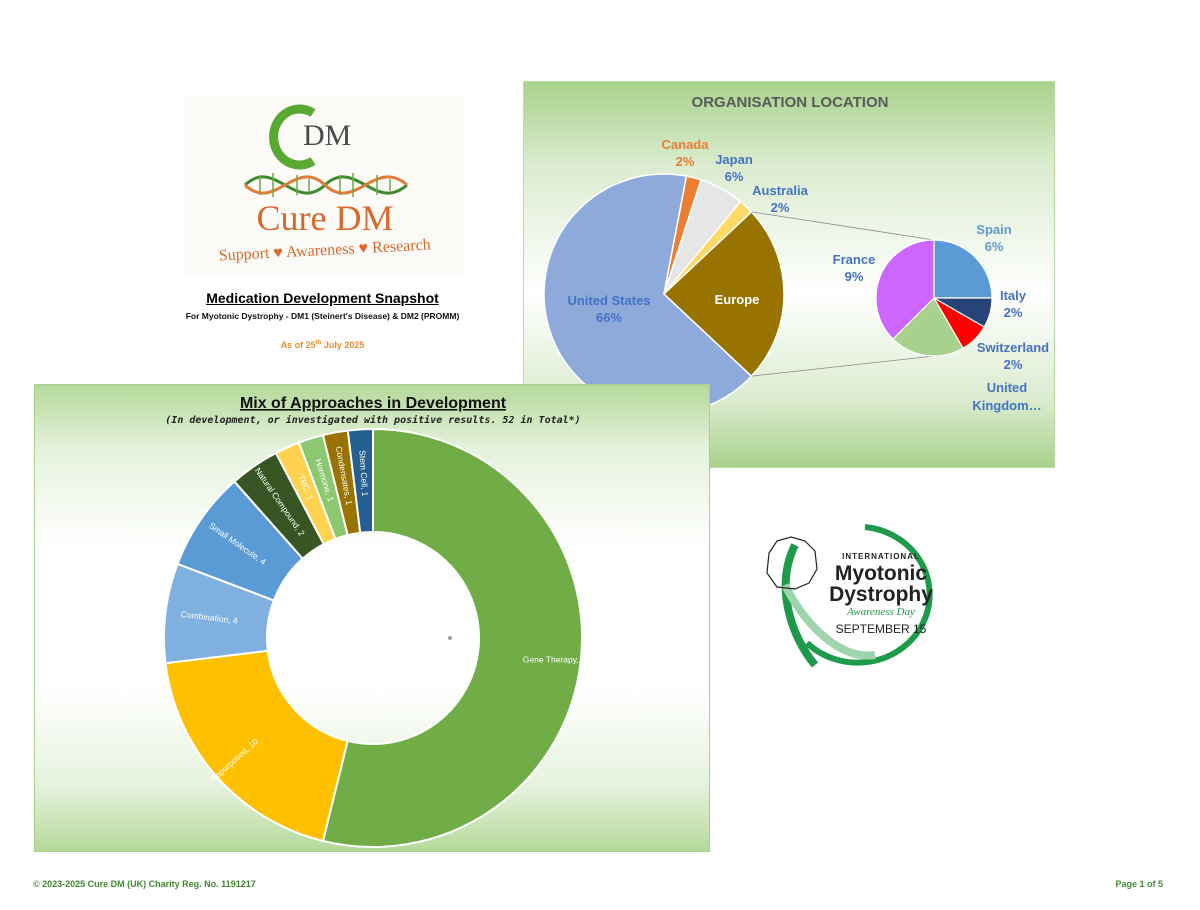 The width and height of the screenshot is (1200, 910). Describe the element at coordinates (256, 746) in the screenshot. I see `approach-slice-repurposed` at that location.